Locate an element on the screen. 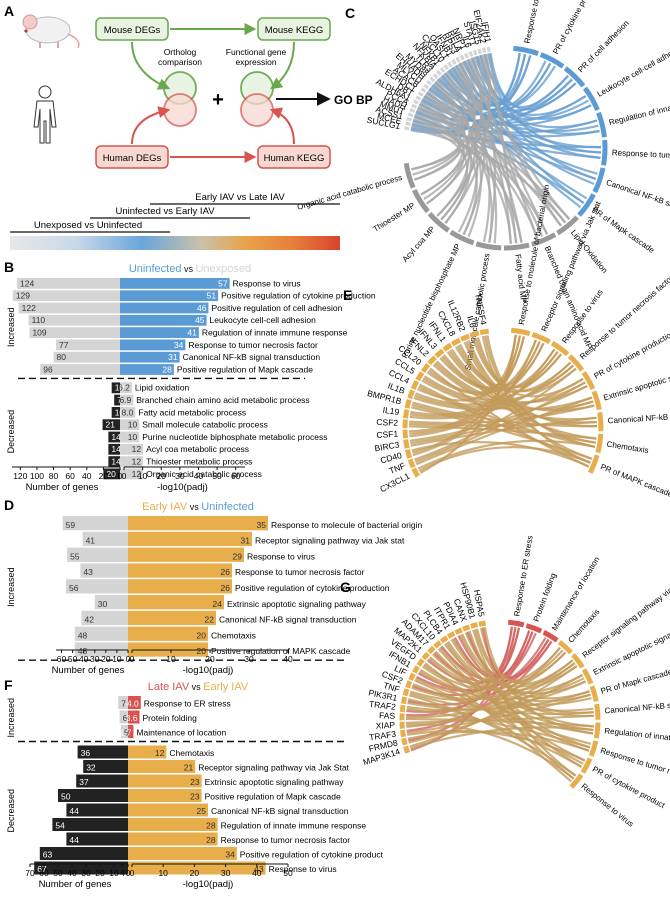 Image resolution: width=670 pixels, height=900 pixels. title-left: Early IAV is located at coordinates (165, 507).